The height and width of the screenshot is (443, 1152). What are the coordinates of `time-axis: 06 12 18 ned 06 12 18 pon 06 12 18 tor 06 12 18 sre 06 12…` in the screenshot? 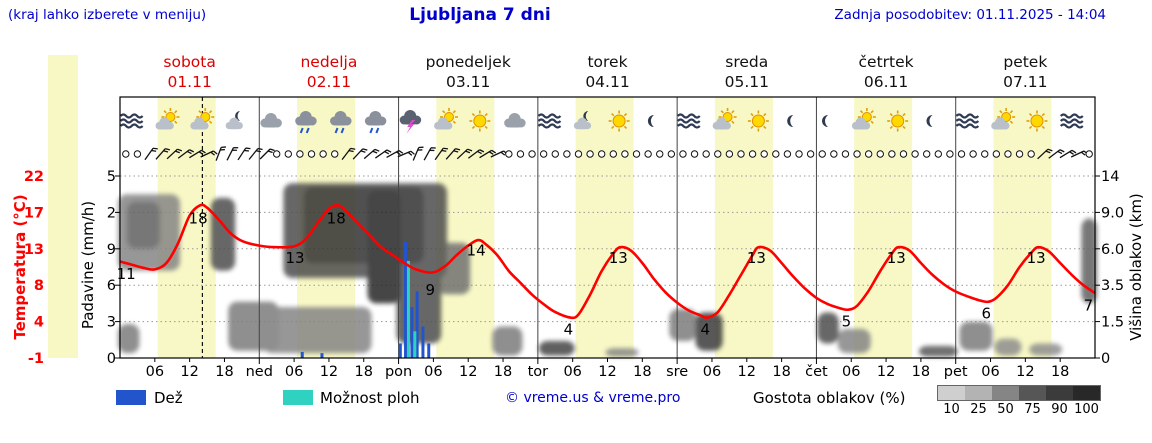 It's located at (607, 369).